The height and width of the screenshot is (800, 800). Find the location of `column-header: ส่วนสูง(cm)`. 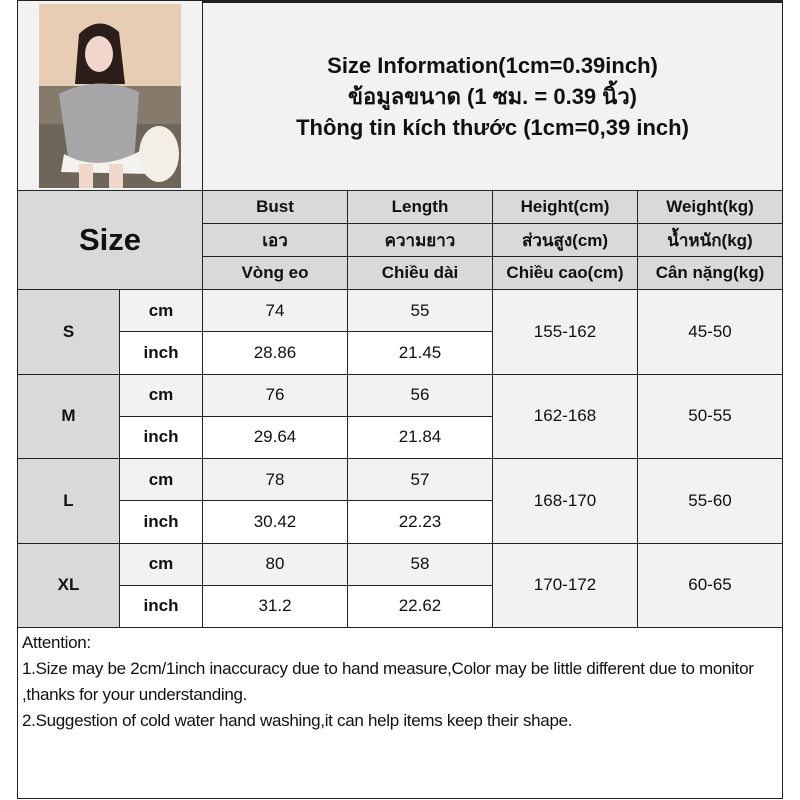

column-header: ส่วนสูง(cm) is located at coordinates (565, 240).